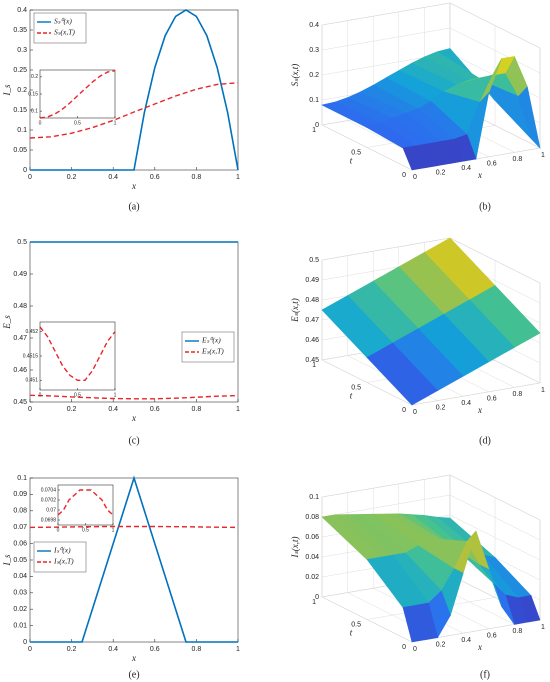 This screenshot has width=550, height=682. Describe the element at coordinates (351, 161) in the screenshot. I see `t-axis-label: t` at that location.